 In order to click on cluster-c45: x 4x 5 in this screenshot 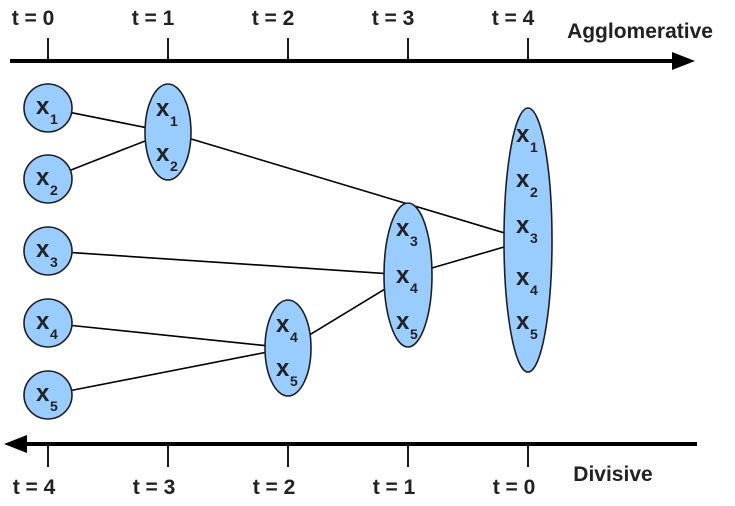, I will do `click(288, 348)`.